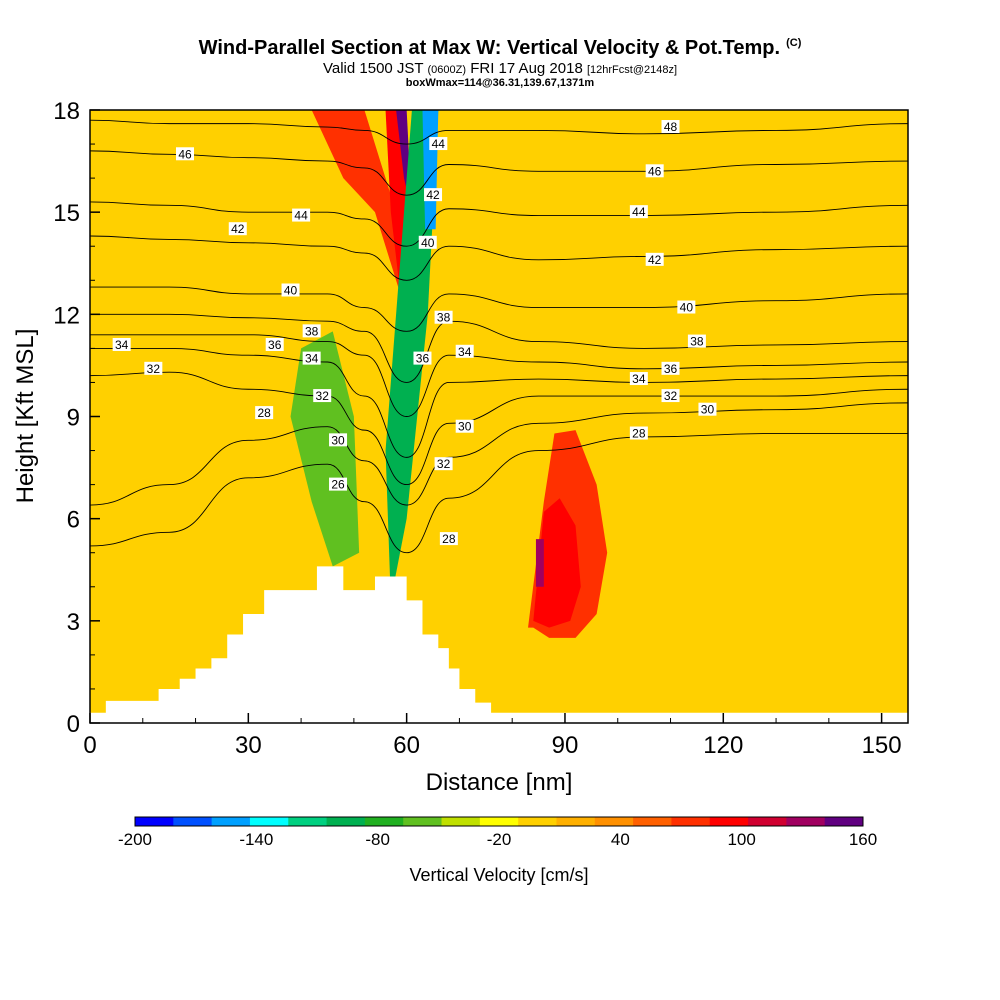 Image resolution: width=1000 pixels, height=1000 pixels. What do you see at coordinates (66, 315) in the screenshot?
I see `y-tick-label: 12` at bounding box center [66, 315].